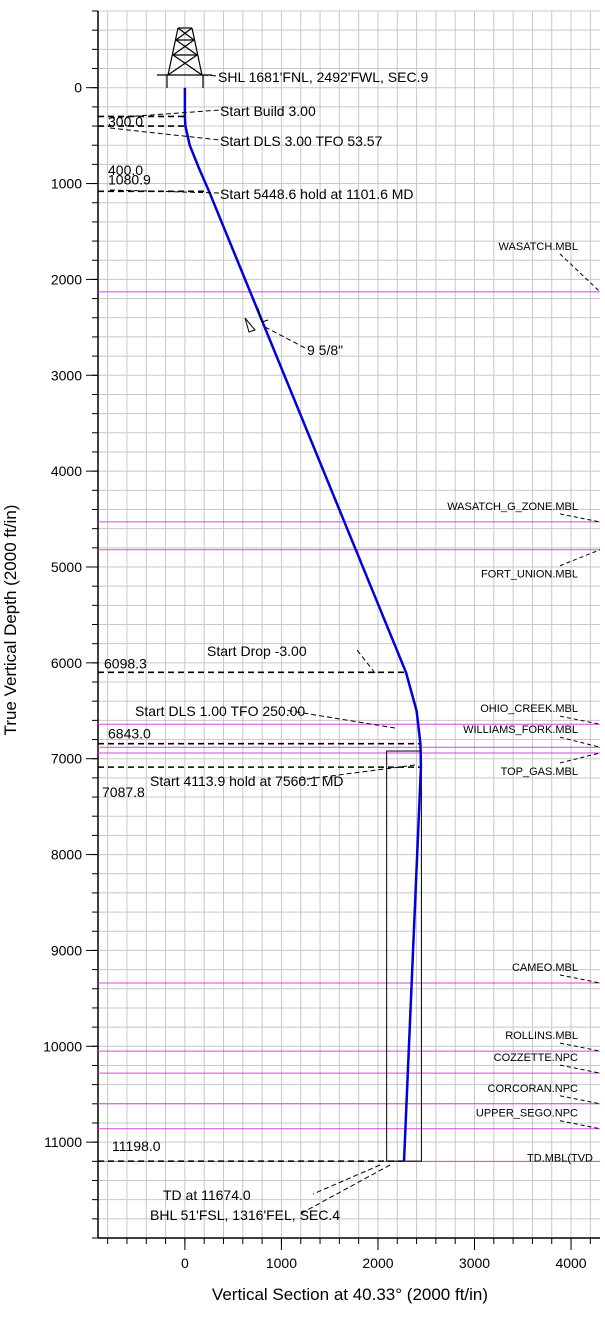 This screenshot has height=1331, width=605. Describe the element at coordinates (220, 711) in the screenshot. I see `annotation: Start DLS 1.00 TFO 250.00` at that location.